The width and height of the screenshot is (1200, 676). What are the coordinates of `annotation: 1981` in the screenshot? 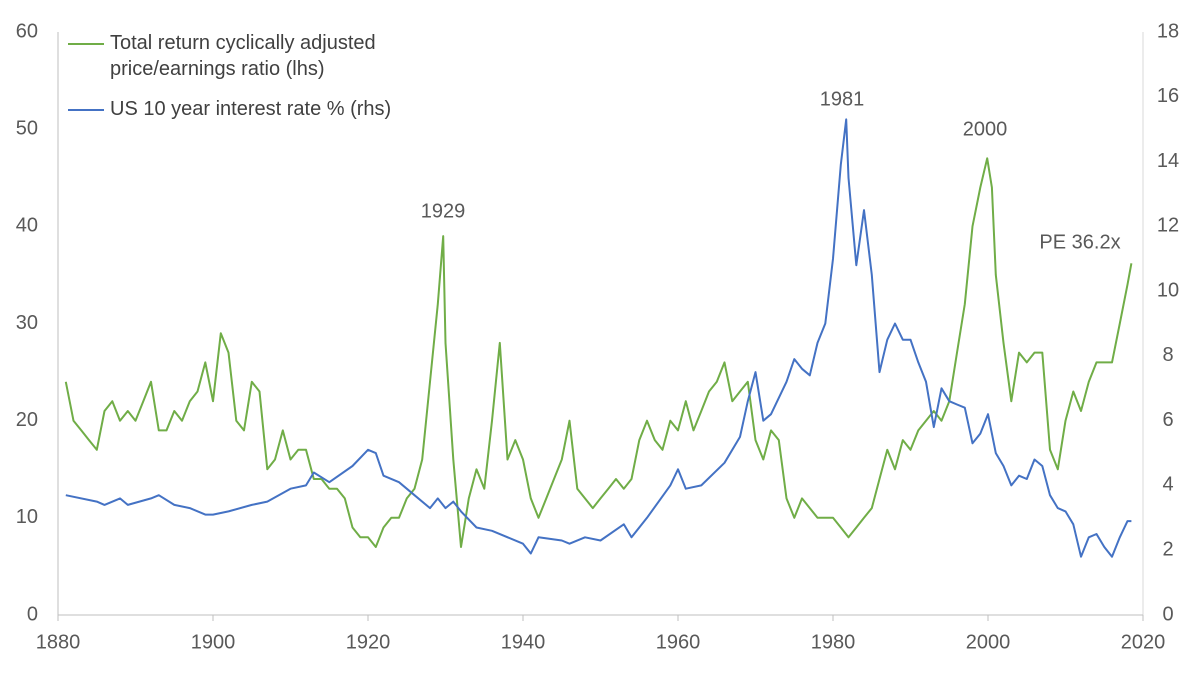 It's located at (842, 99).